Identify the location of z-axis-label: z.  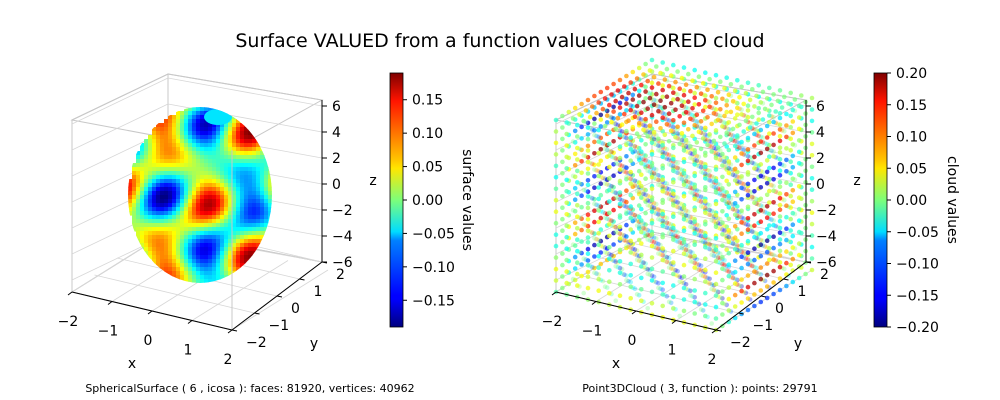
(372, 181).